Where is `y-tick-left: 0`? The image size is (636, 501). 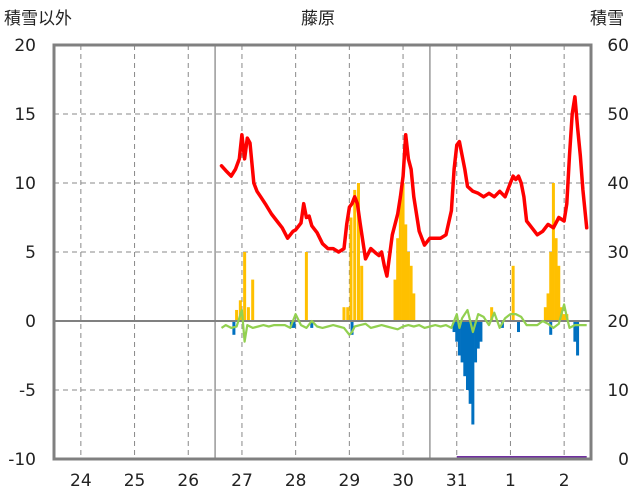
y-tick-left: 0 is located at coordinates (30, 322).